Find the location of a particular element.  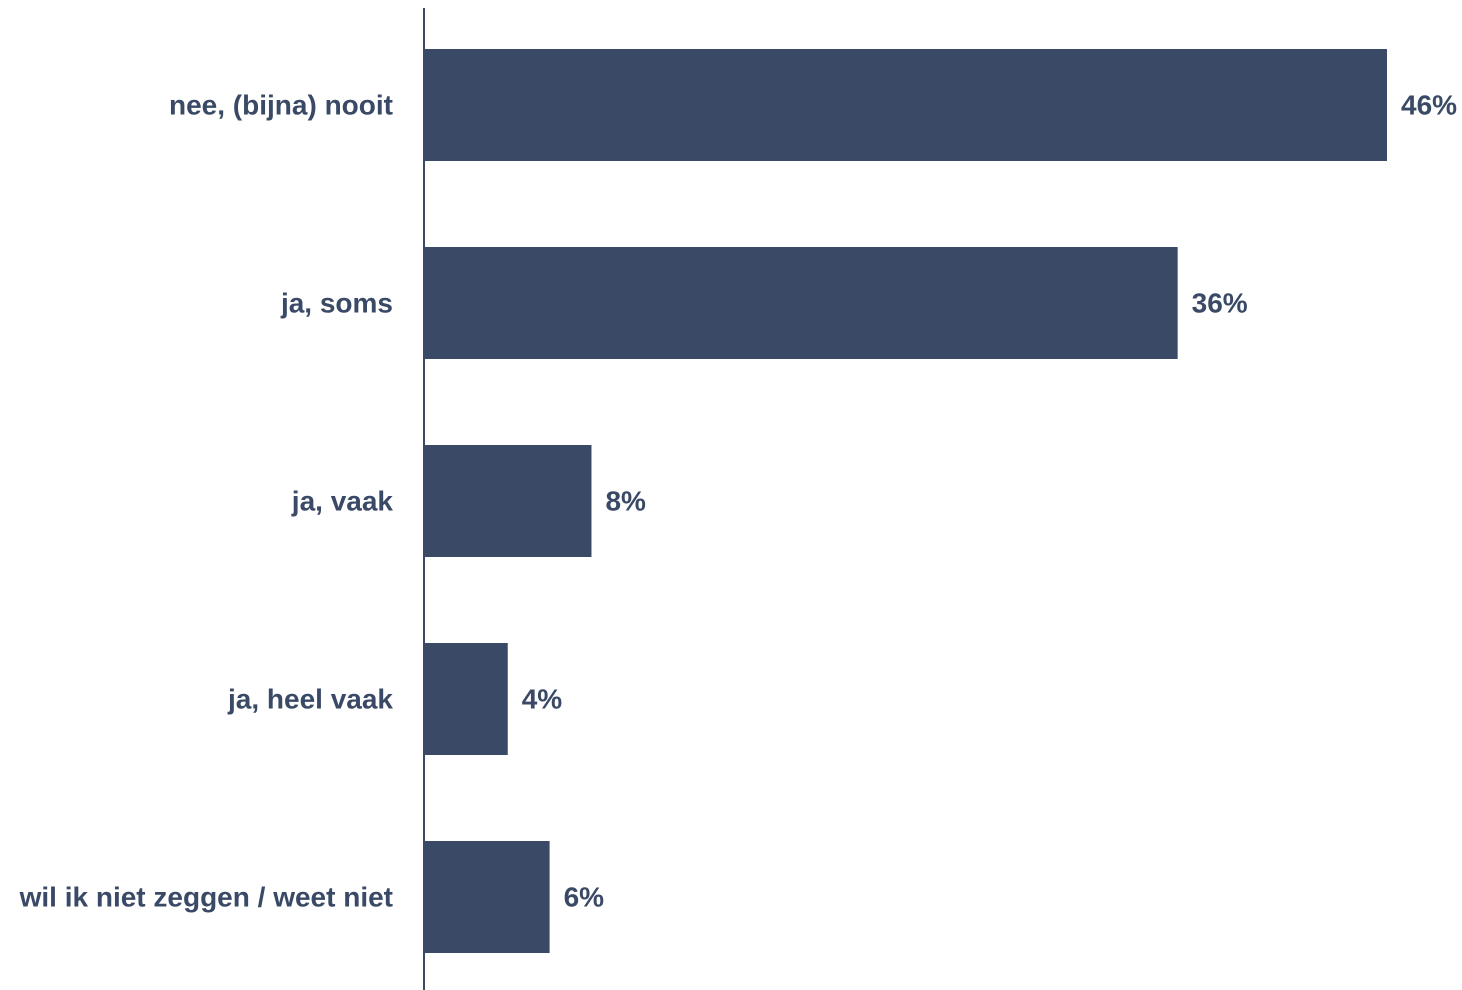

value-label: 4% is located at coordinates (542, 699).